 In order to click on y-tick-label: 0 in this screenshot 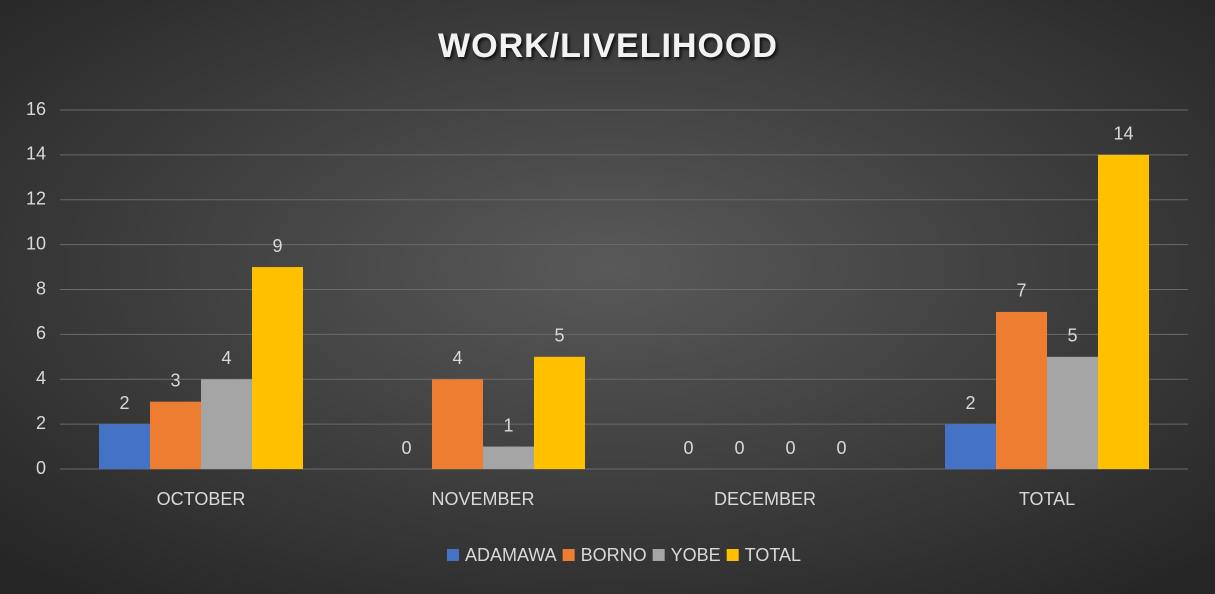, I will do `click(41, 468)`.